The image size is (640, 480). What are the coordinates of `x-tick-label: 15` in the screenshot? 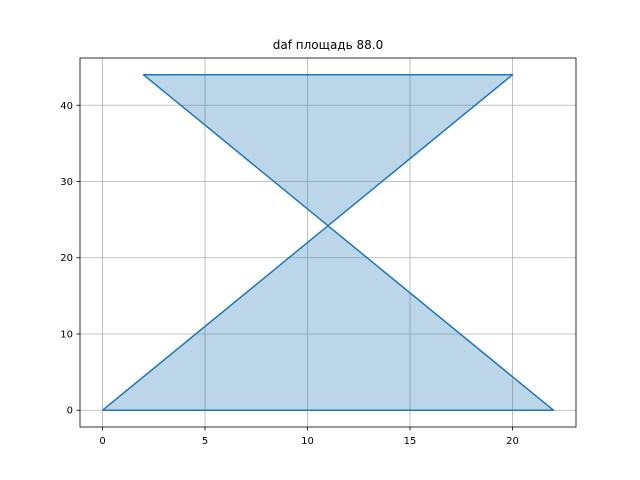 It's located at (410, 441).